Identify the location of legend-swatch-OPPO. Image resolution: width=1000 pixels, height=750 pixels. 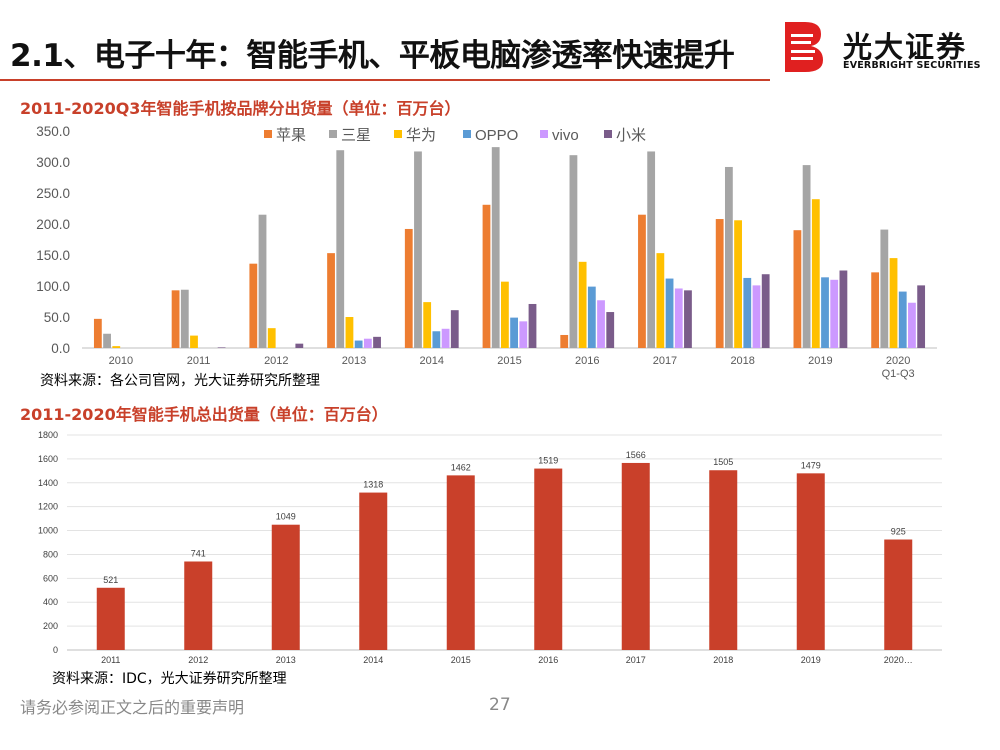
(467, 134).